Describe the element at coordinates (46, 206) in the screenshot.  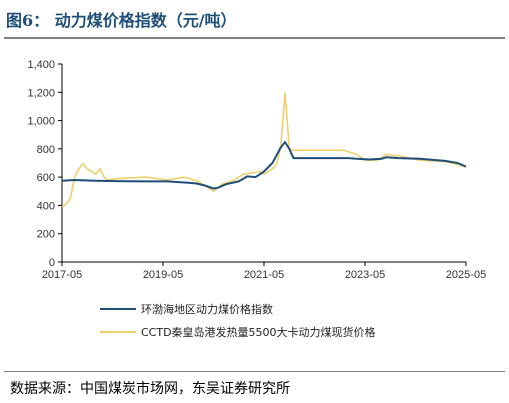
I see `y-tick-label: 400` at that location.